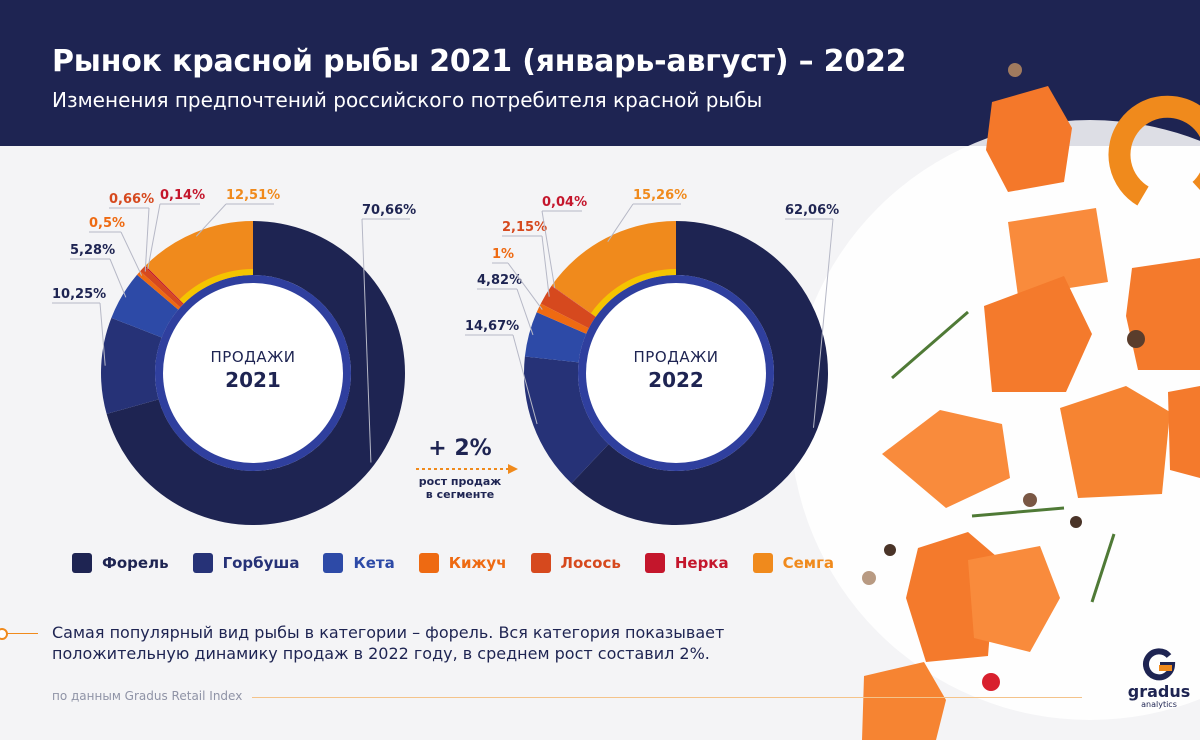  I want to click on data-label-2022-2: 4,82%, so click(499, 280).